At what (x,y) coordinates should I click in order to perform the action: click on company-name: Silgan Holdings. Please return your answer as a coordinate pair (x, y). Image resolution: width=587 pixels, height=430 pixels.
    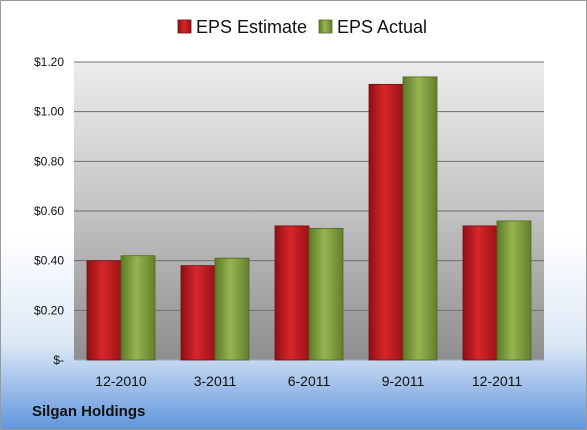
    Looking at the image, I should click on (88, 411).